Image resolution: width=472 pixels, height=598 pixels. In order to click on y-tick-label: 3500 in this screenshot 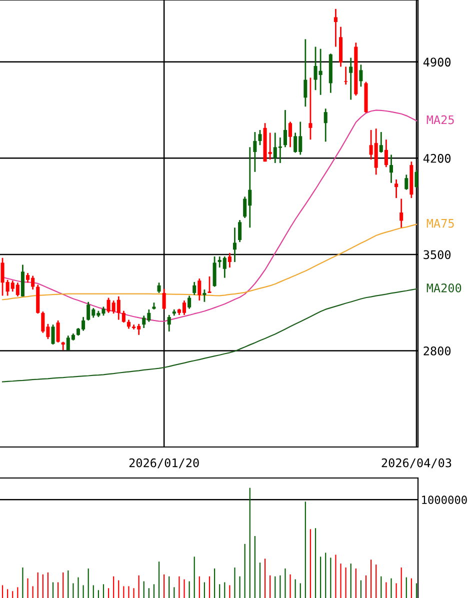, I will do `click(437, 255)`.